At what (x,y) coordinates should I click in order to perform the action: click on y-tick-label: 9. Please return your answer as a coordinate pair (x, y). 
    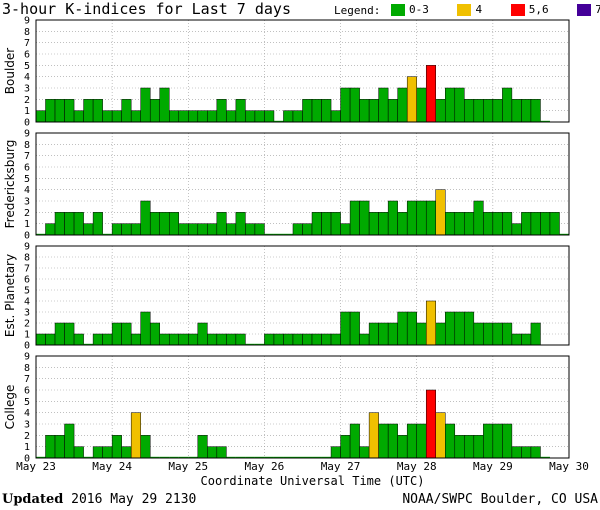
    Looking at the image, I should click on (27, 247).